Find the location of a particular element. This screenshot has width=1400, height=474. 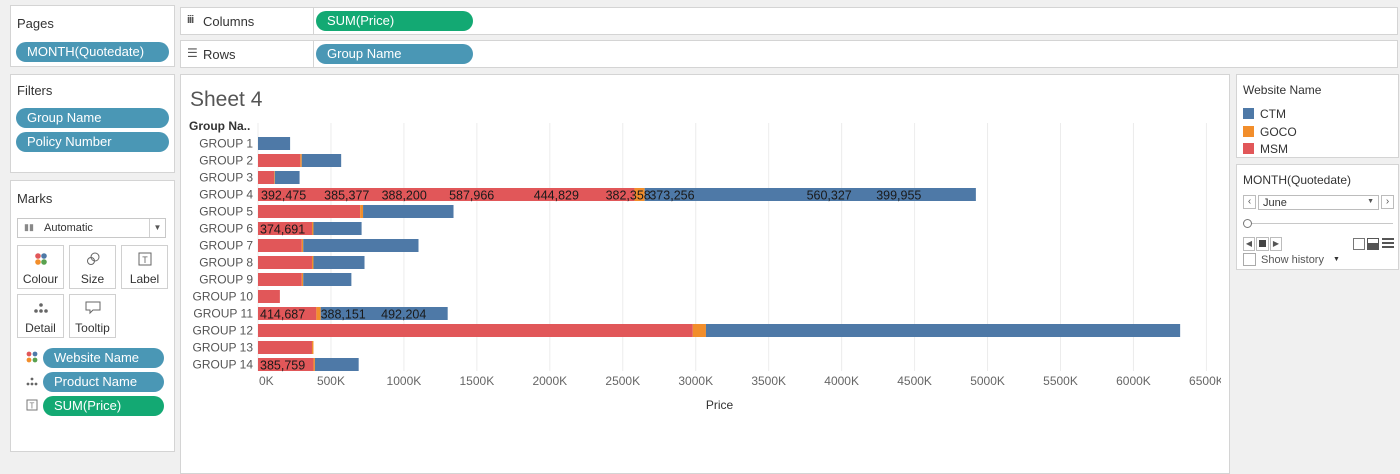

rows-label: Rows is located at coordinates (219, 54).